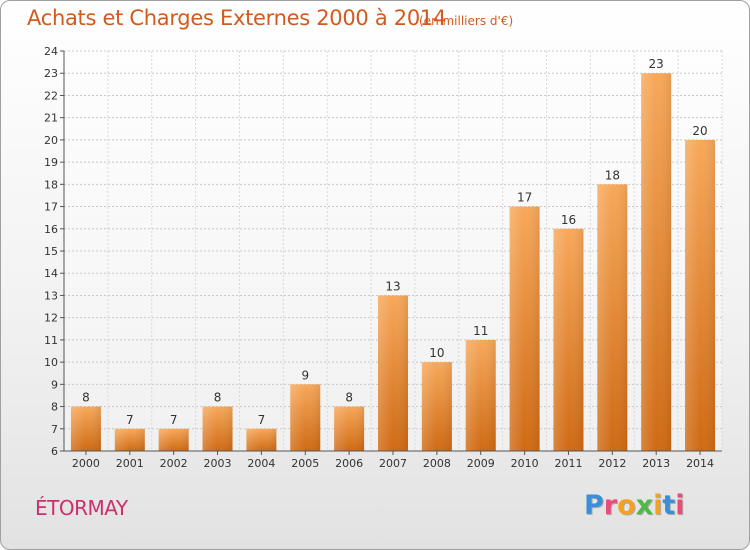 The height and width of the screenshot is (550, 750). I want to click on x-tick-label: 2008, so click(437, 463).